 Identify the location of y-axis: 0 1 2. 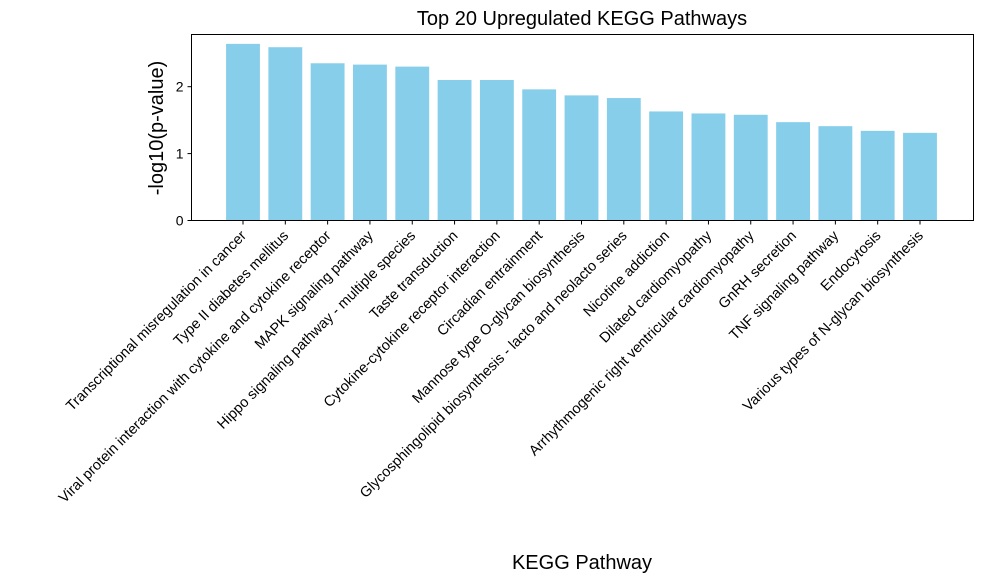
(184, 154).